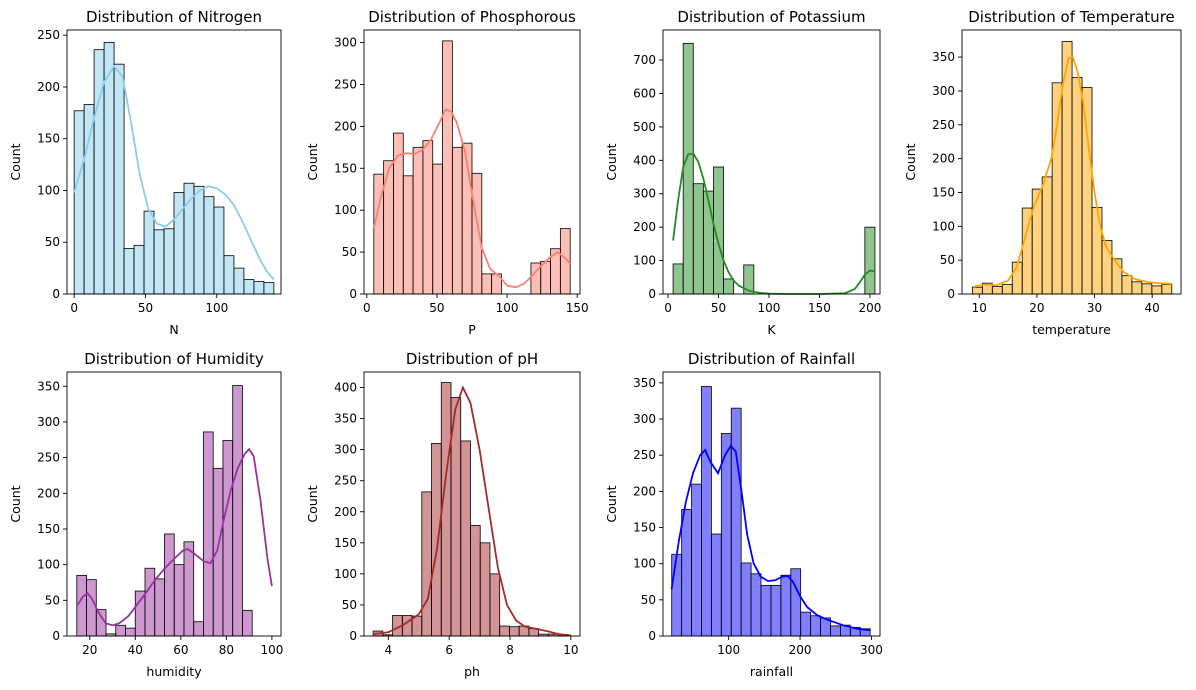 This screenshot has height=690, width=1196. What do you see at coordinates (472, 17) in the screenshot?
I see `chart-title: Distribution of Phosphorous` at bounding box center [472, 17].